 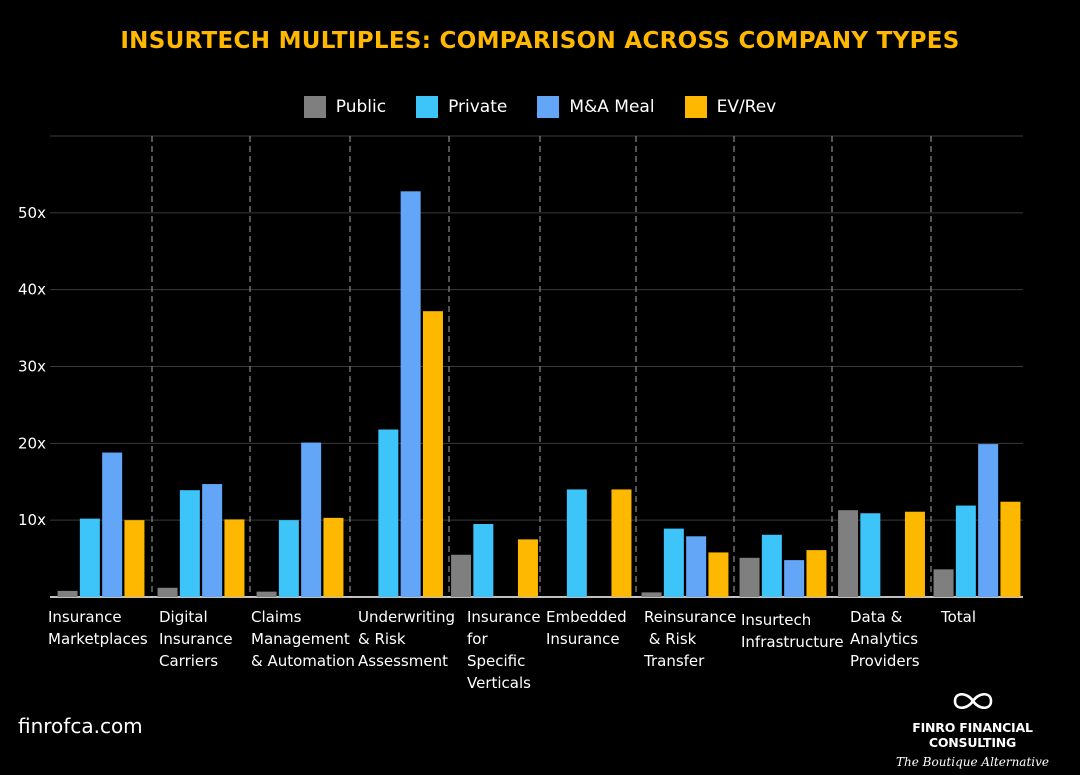 I want to click on x-tick-label-line: Insurtech, so click(x=776, y=620).